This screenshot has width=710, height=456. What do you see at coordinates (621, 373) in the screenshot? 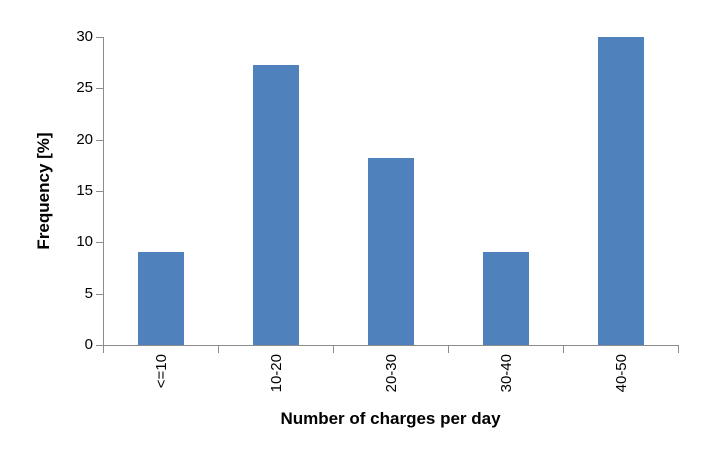
I see `category-label: 40-50` at bounding box center [621, 373].